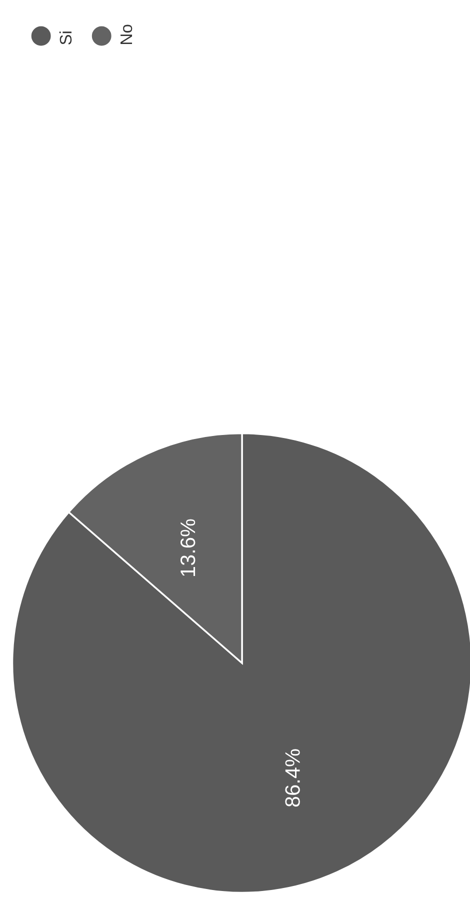 The width and height of the screenshot is (470, 901). What do you see at coordinates (292, 778) in the screenshot?
I see `data-label: 86.4%` at bounding box center [292, 778].